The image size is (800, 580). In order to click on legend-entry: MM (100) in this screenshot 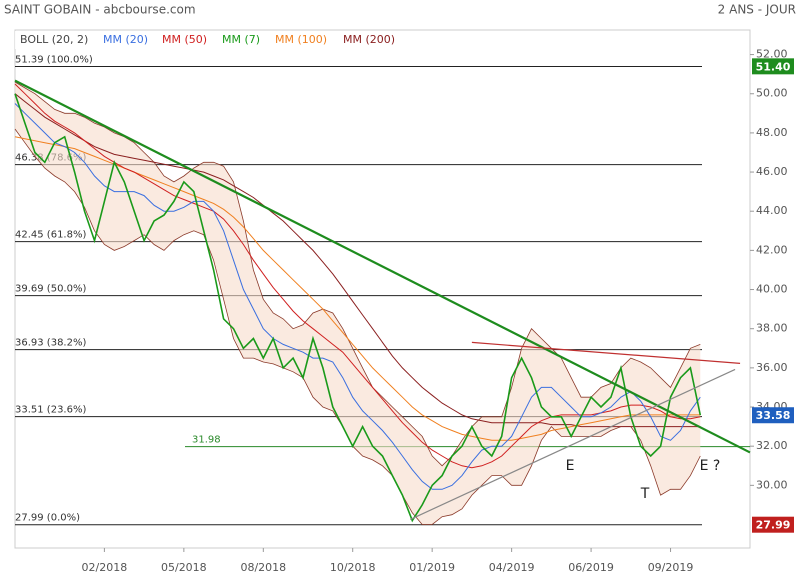, I will do `click(301, 39)`.